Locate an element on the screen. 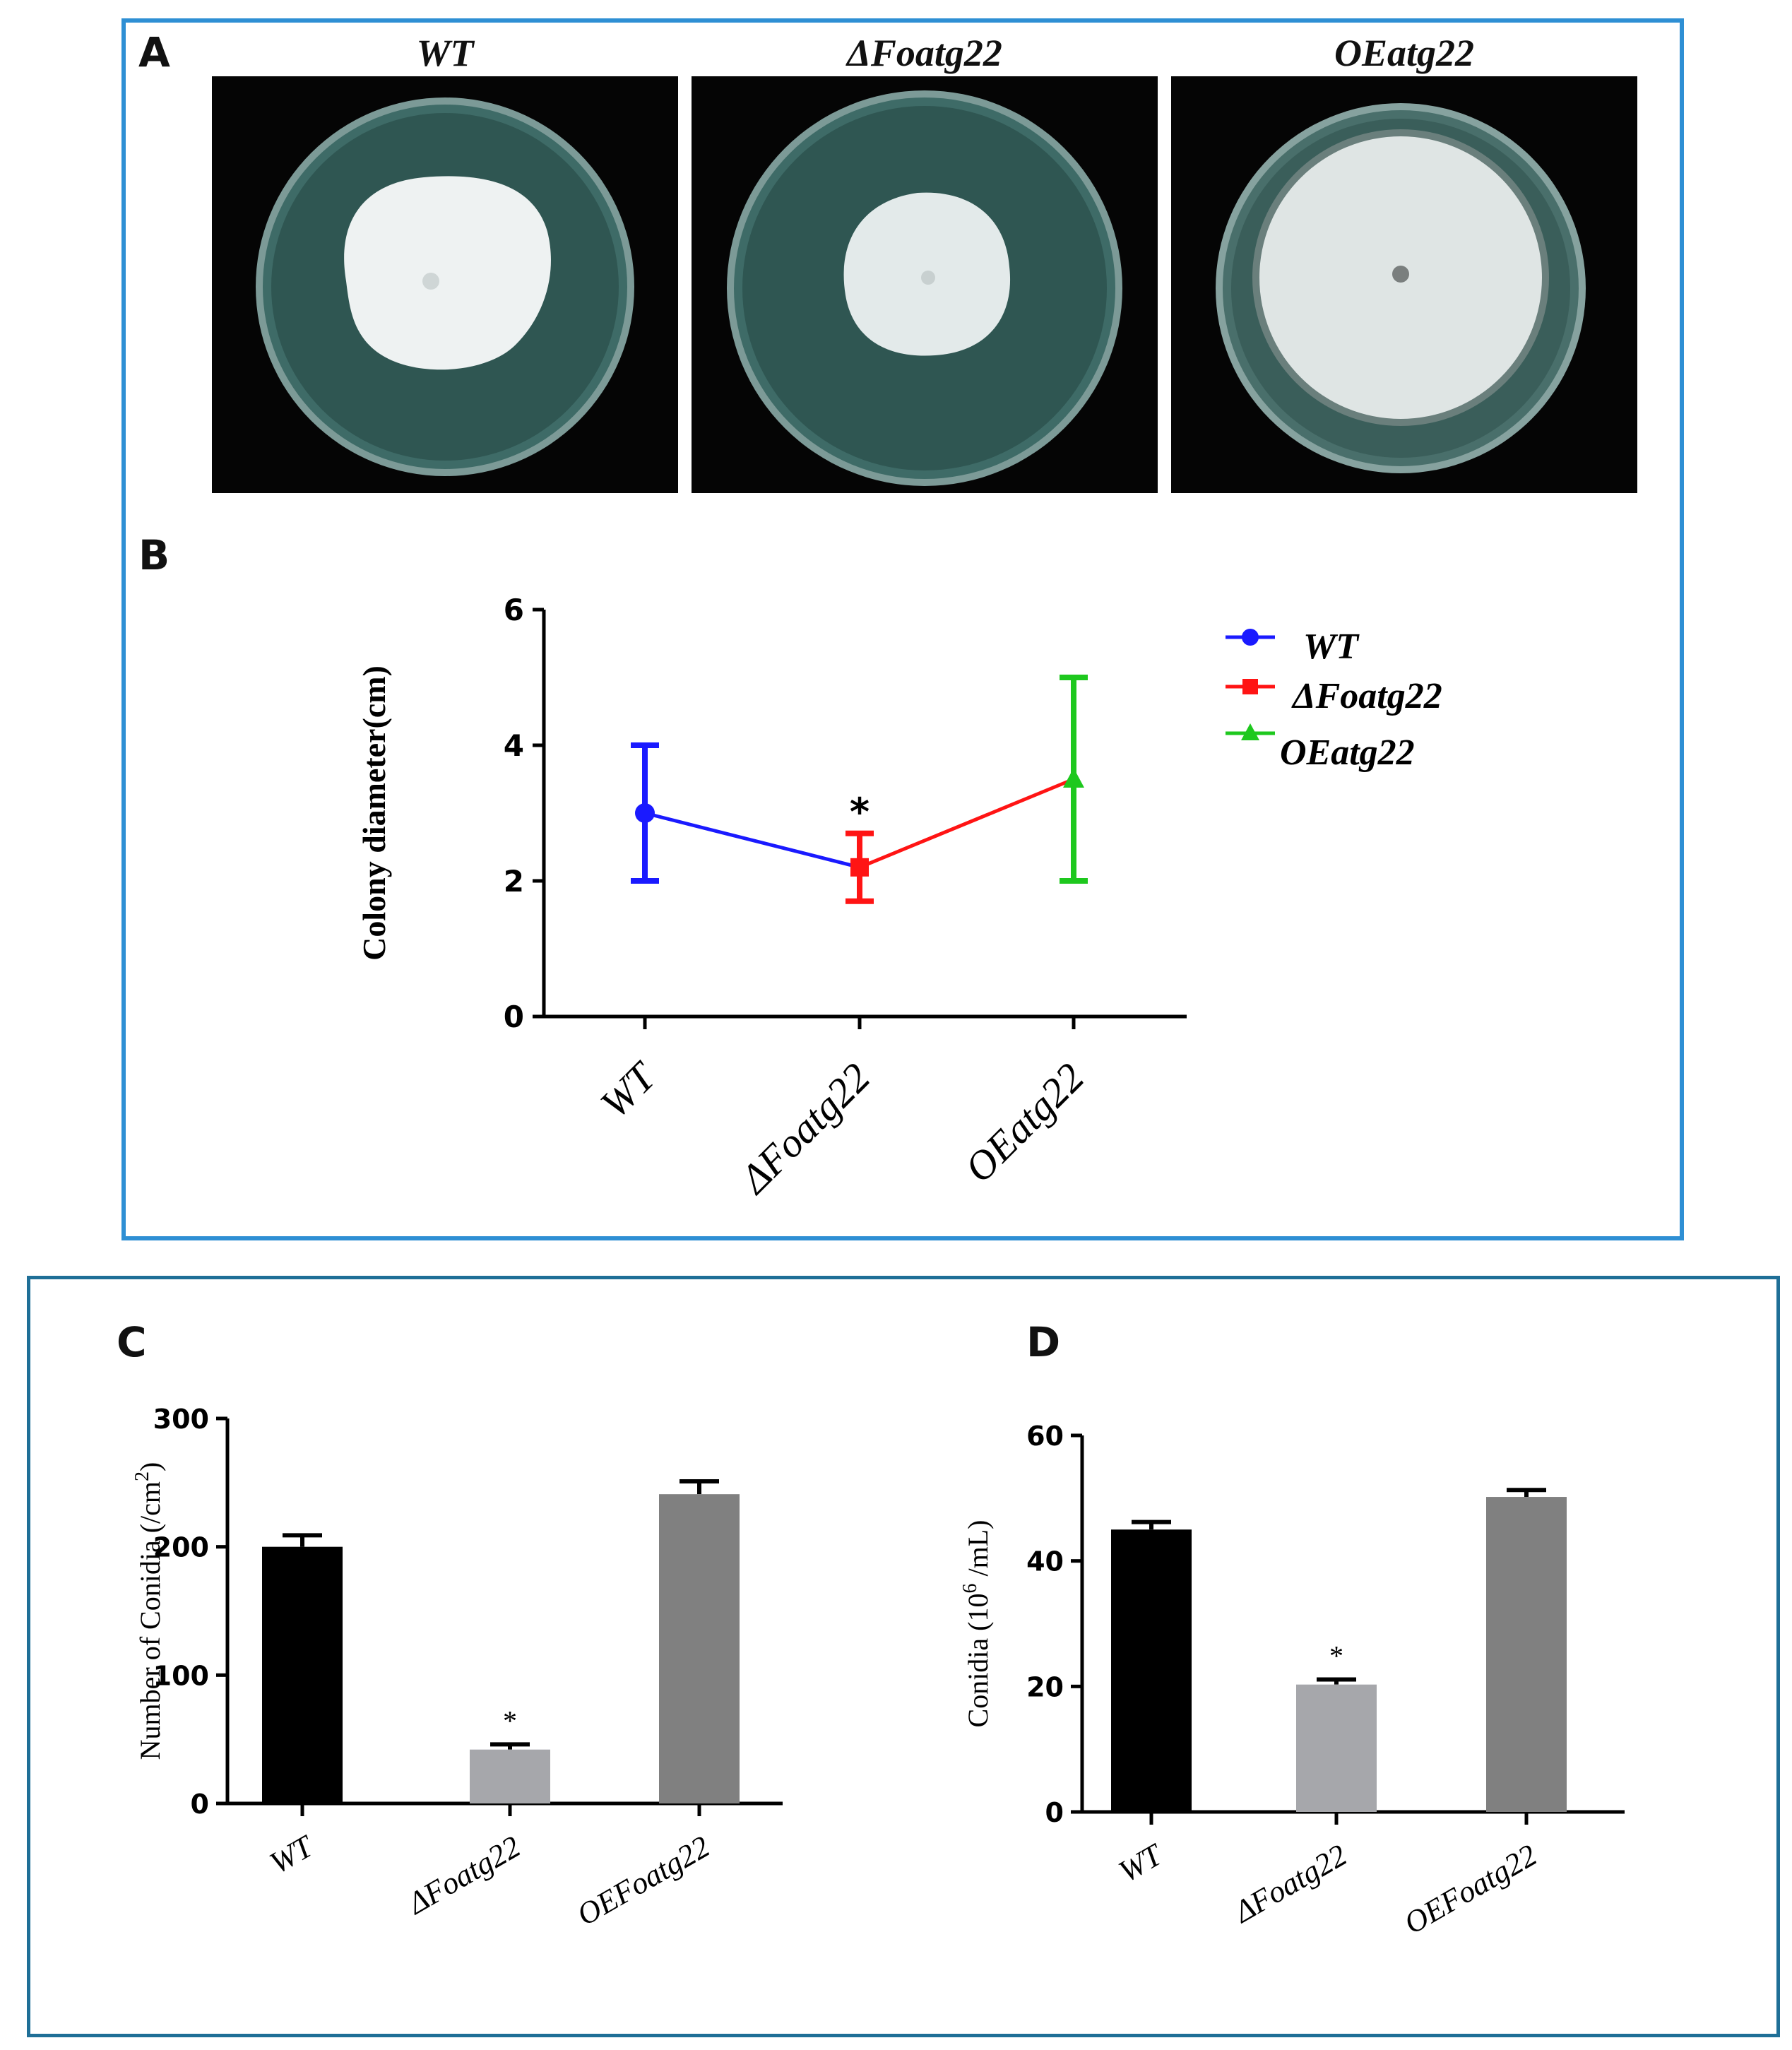 The width and height of the screenshot is (1792, 2050). b-legend-label: OEatg22 is located at coordinates (1347, 753).